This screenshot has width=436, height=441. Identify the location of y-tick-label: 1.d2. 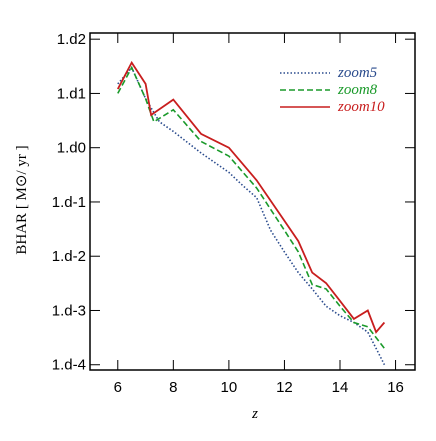
(71, 39).